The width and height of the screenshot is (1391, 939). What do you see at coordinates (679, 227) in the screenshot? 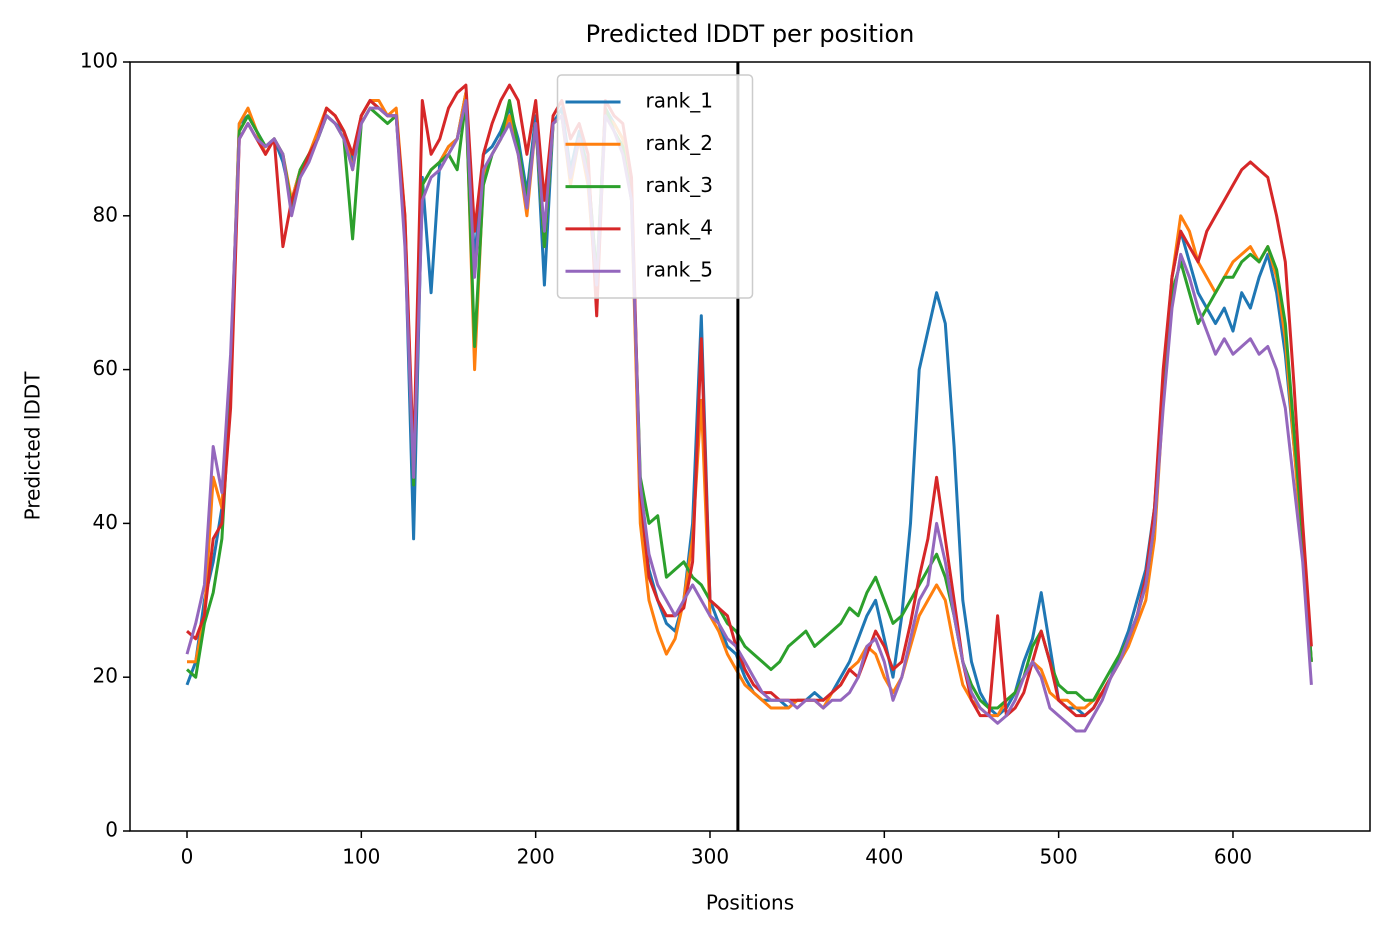
I see `legend-label: rank_4` at bounding box center [679, 227].